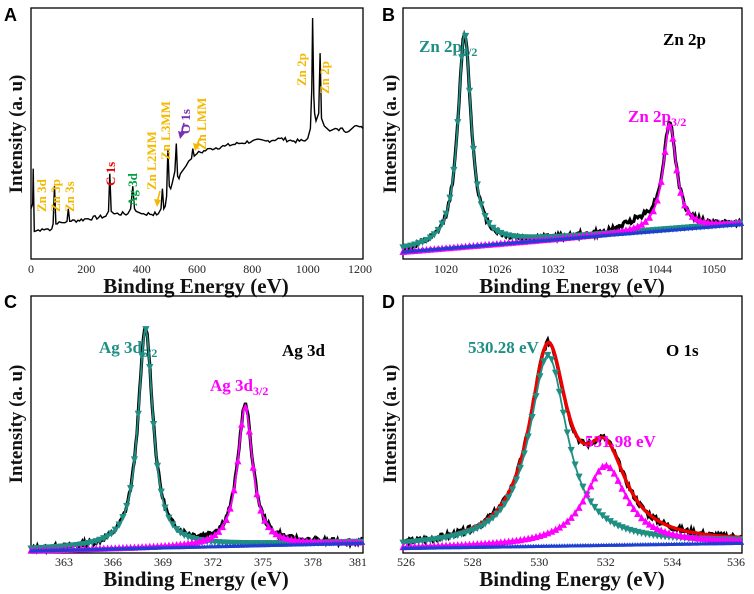 This screenshot has width=754, height=594. I want to click on panel-d-xlabel: Binding Energy (eV), so click(572, 579).